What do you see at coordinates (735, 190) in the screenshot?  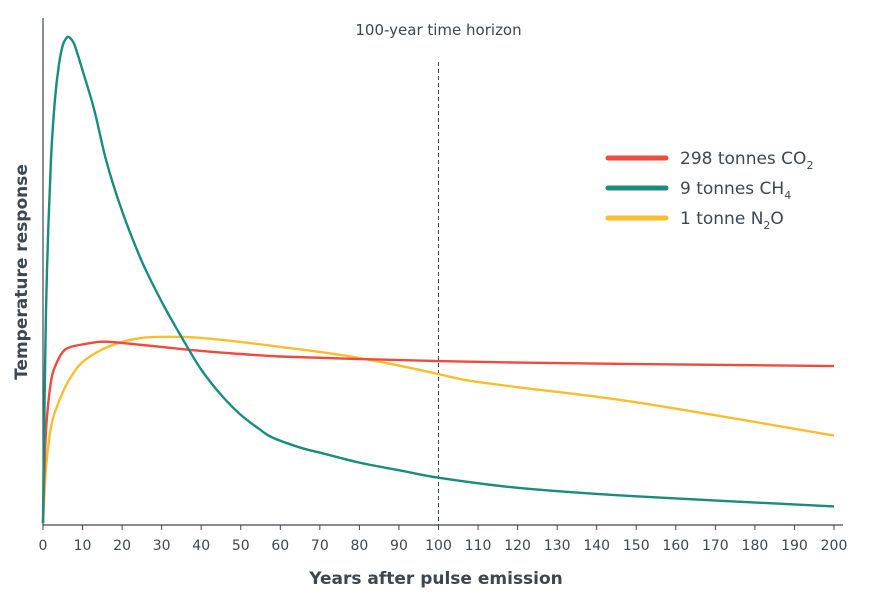 I see `legend-label: 9 tonnes CH4` at bounding box center [735, 190].